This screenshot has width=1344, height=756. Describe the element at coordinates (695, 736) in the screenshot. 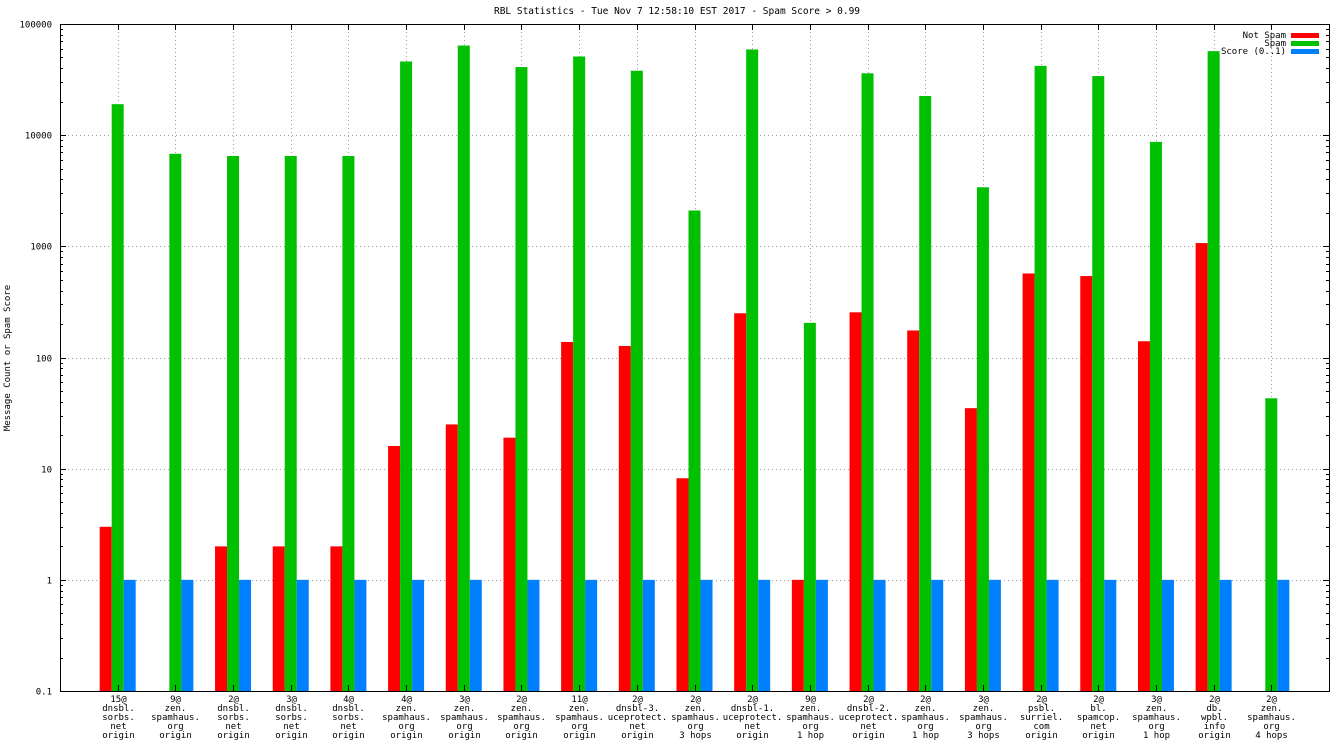

I see `x-tick-label-line: 3 hops` at that location.